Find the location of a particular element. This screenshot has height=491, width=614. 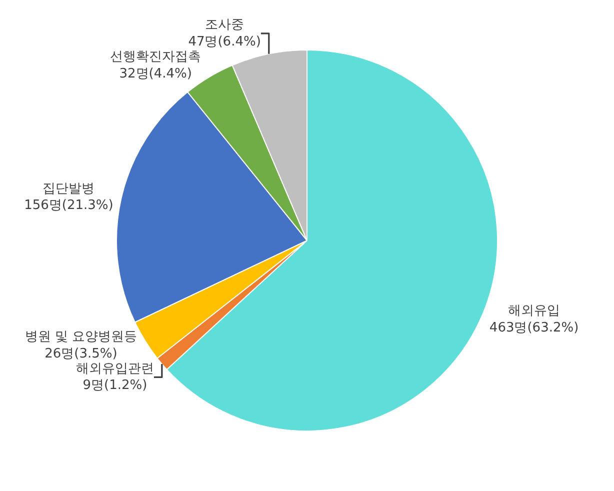

data-label: 463명(63.2%) is located at coordinates (534, 328).